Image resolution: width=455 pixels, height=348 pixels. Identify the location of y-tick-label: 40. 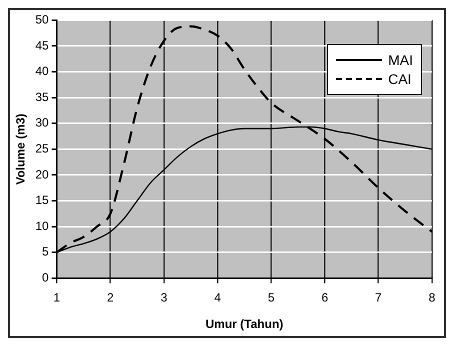
(42, 71).